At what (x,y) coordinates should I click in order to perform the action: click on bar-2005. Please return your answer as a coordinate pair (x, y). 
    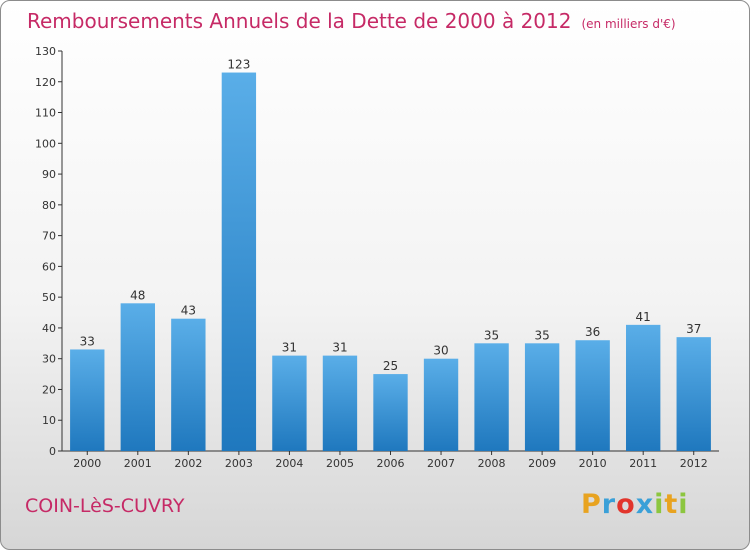
    Looking at the image, I should click on (340, 403).